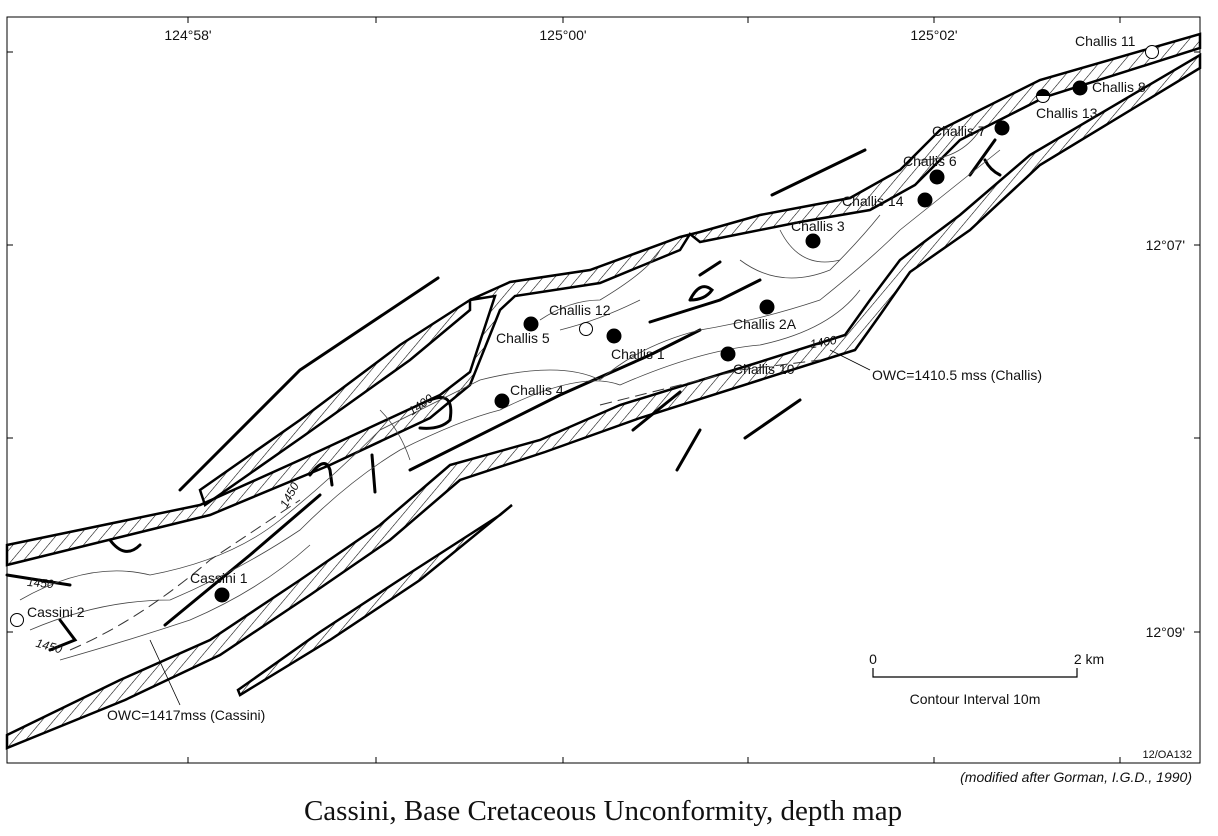  I want to click on well-label: Cassini 2, so click(56, 612).